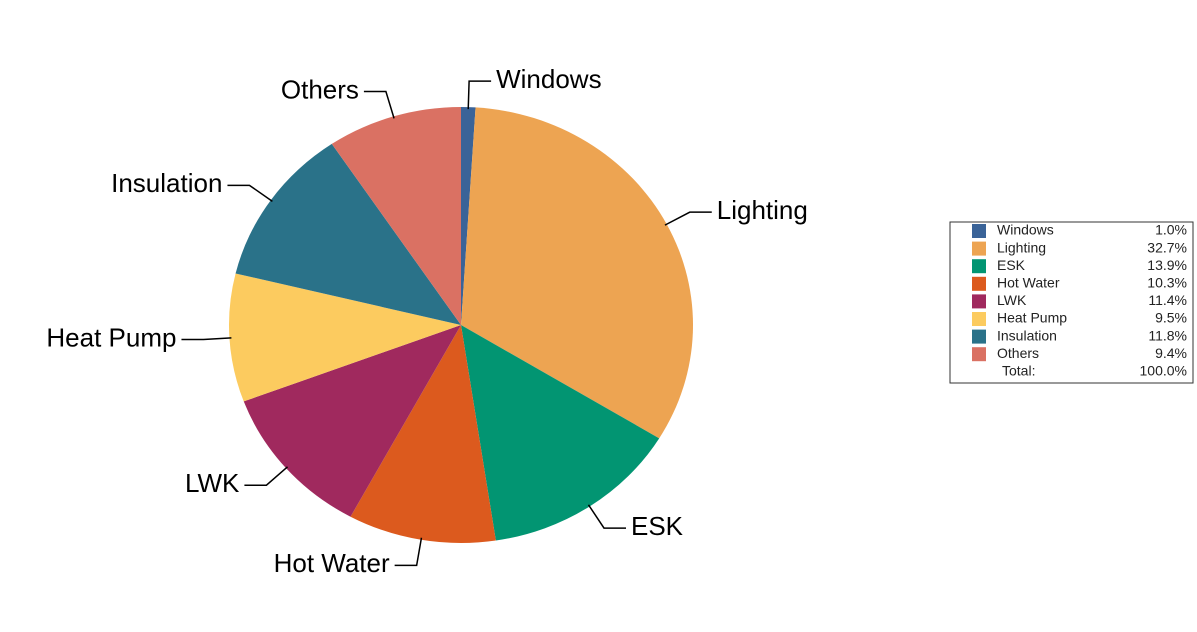 The image size is (1197, 632). I want to click on legend-value: 1.0%, so click(1171, 230).